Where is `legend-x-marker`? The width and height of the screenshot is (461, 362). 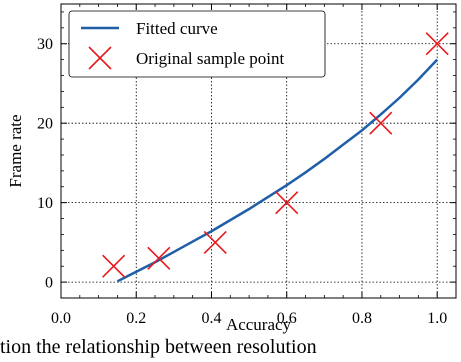
legend-x-marker is located at coordinates (100, 58).